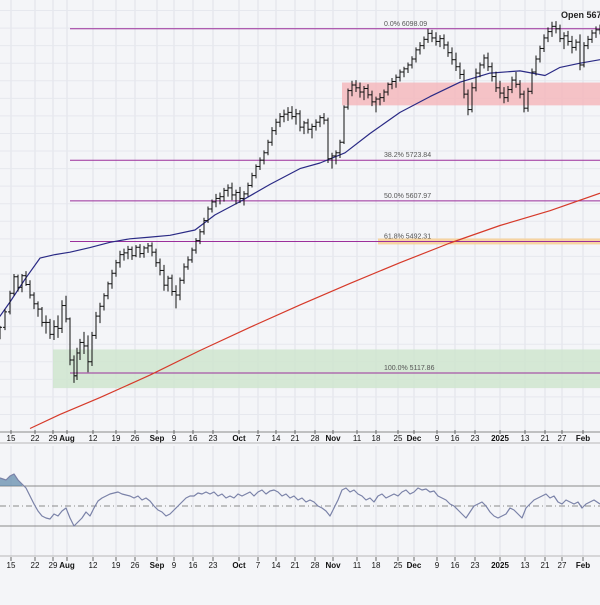 This screenshot has width=600, height=605. What do you see at coordinates (583, 565) in the screenshot?
I see `x-axis-tick-label: Feb` at bounding box center [583, 565].